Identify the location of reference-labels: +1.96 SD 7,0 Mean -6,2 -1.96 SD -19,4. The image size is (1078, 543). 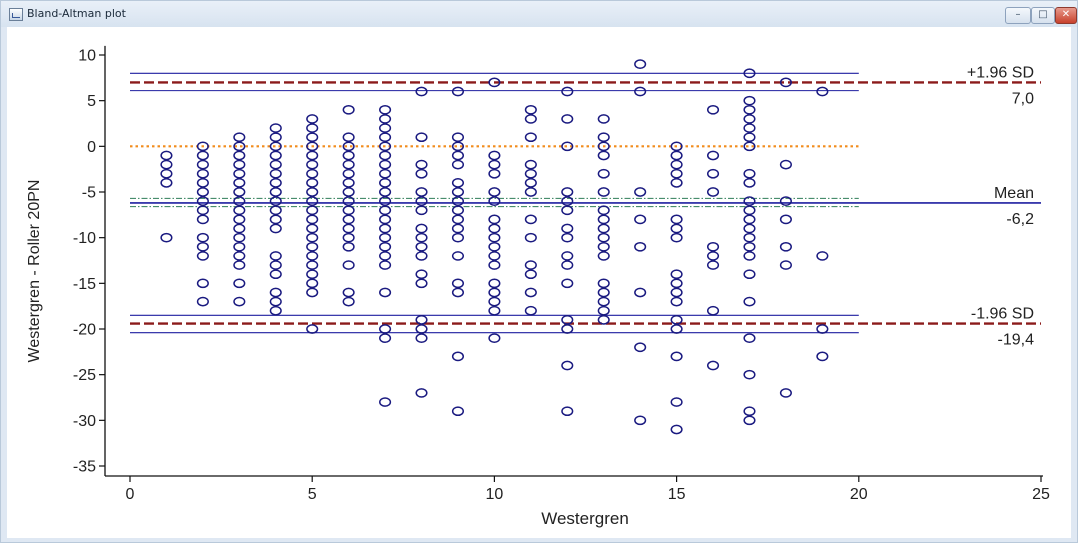
(1000, 206).